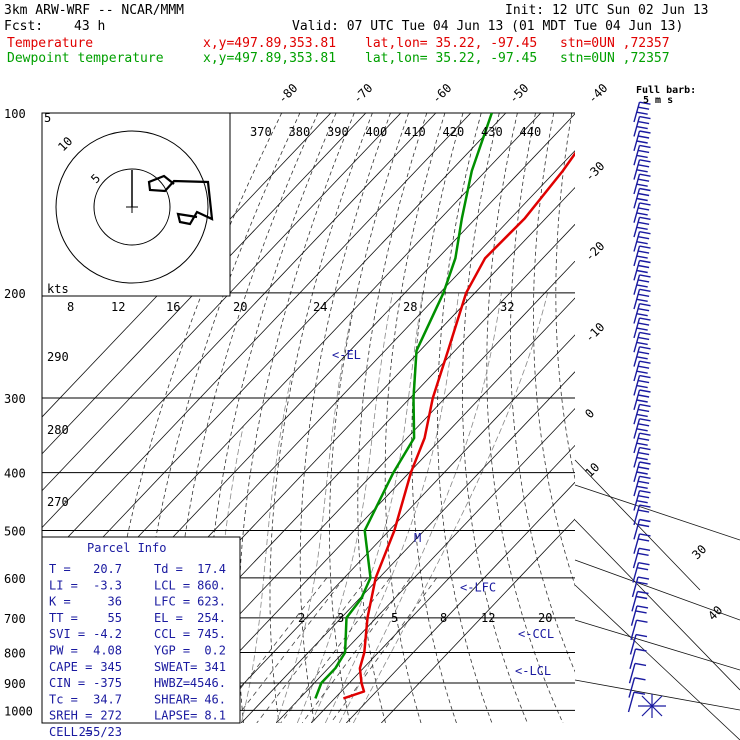 The width and height of the screenshot is (740, 740). Describe the element at coordinates (15, 474) in the screenshot. I see `pressure-label: 400` at that location.